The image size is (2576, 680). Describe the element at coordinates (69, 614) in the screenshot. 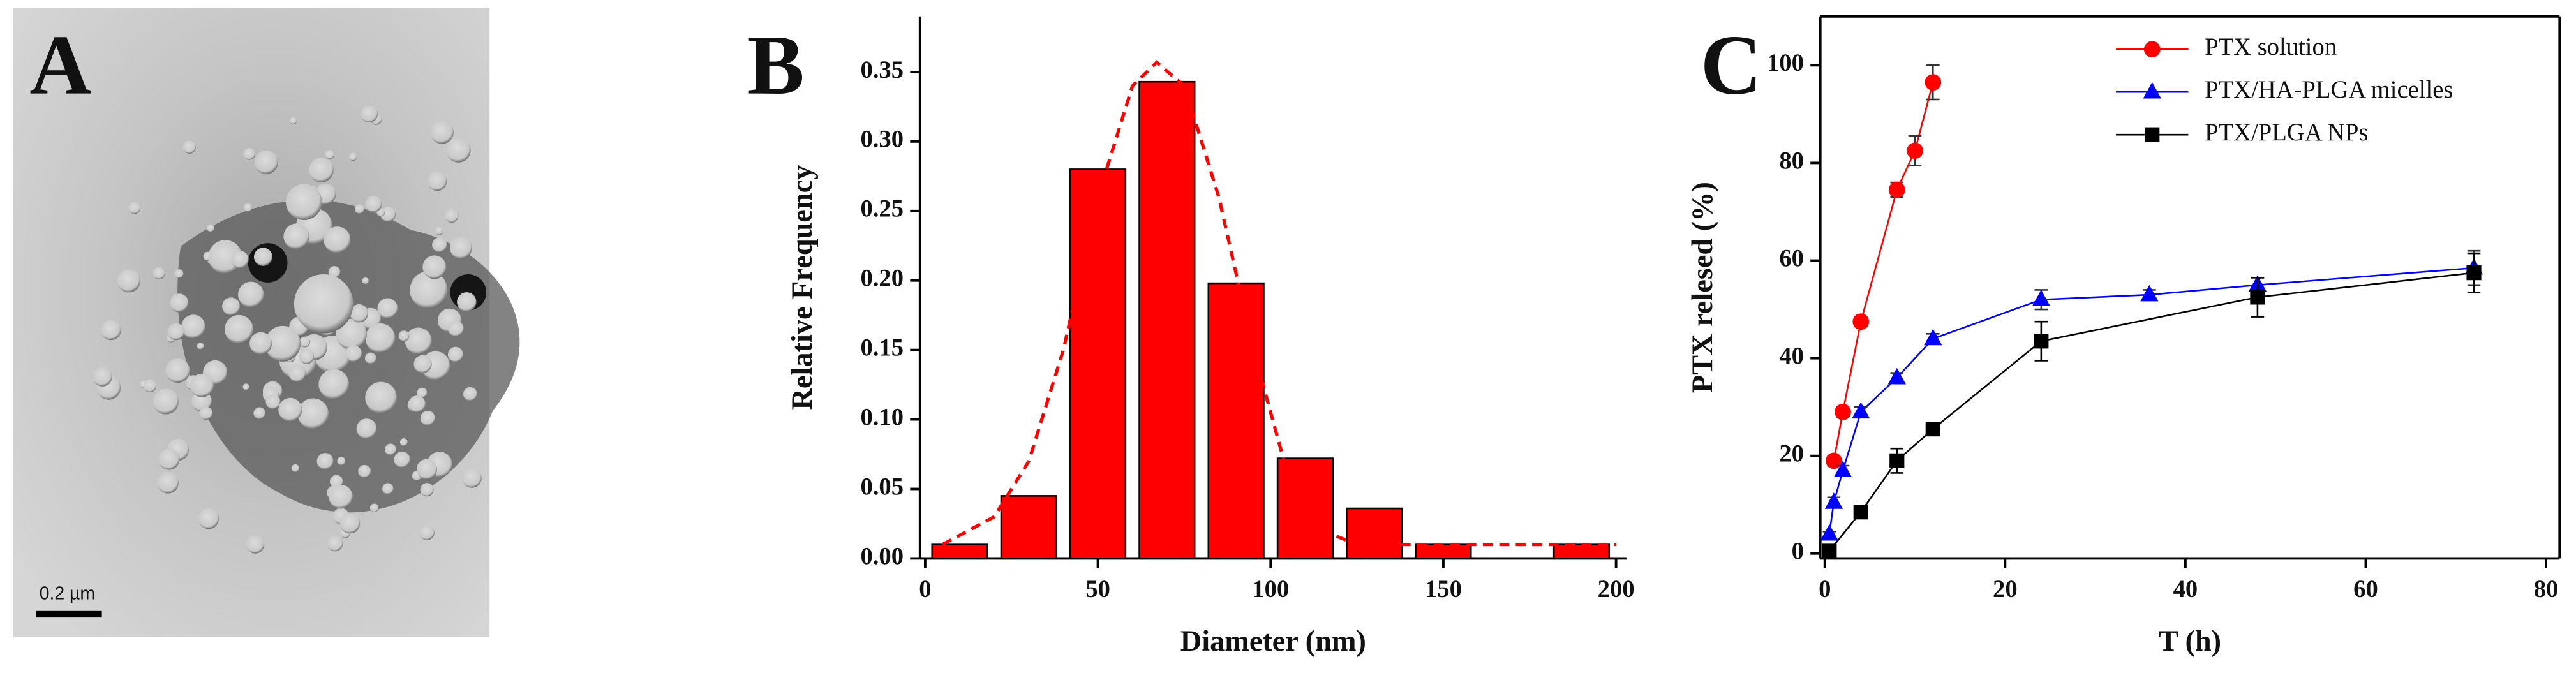

I see `scale-bar` at that location.